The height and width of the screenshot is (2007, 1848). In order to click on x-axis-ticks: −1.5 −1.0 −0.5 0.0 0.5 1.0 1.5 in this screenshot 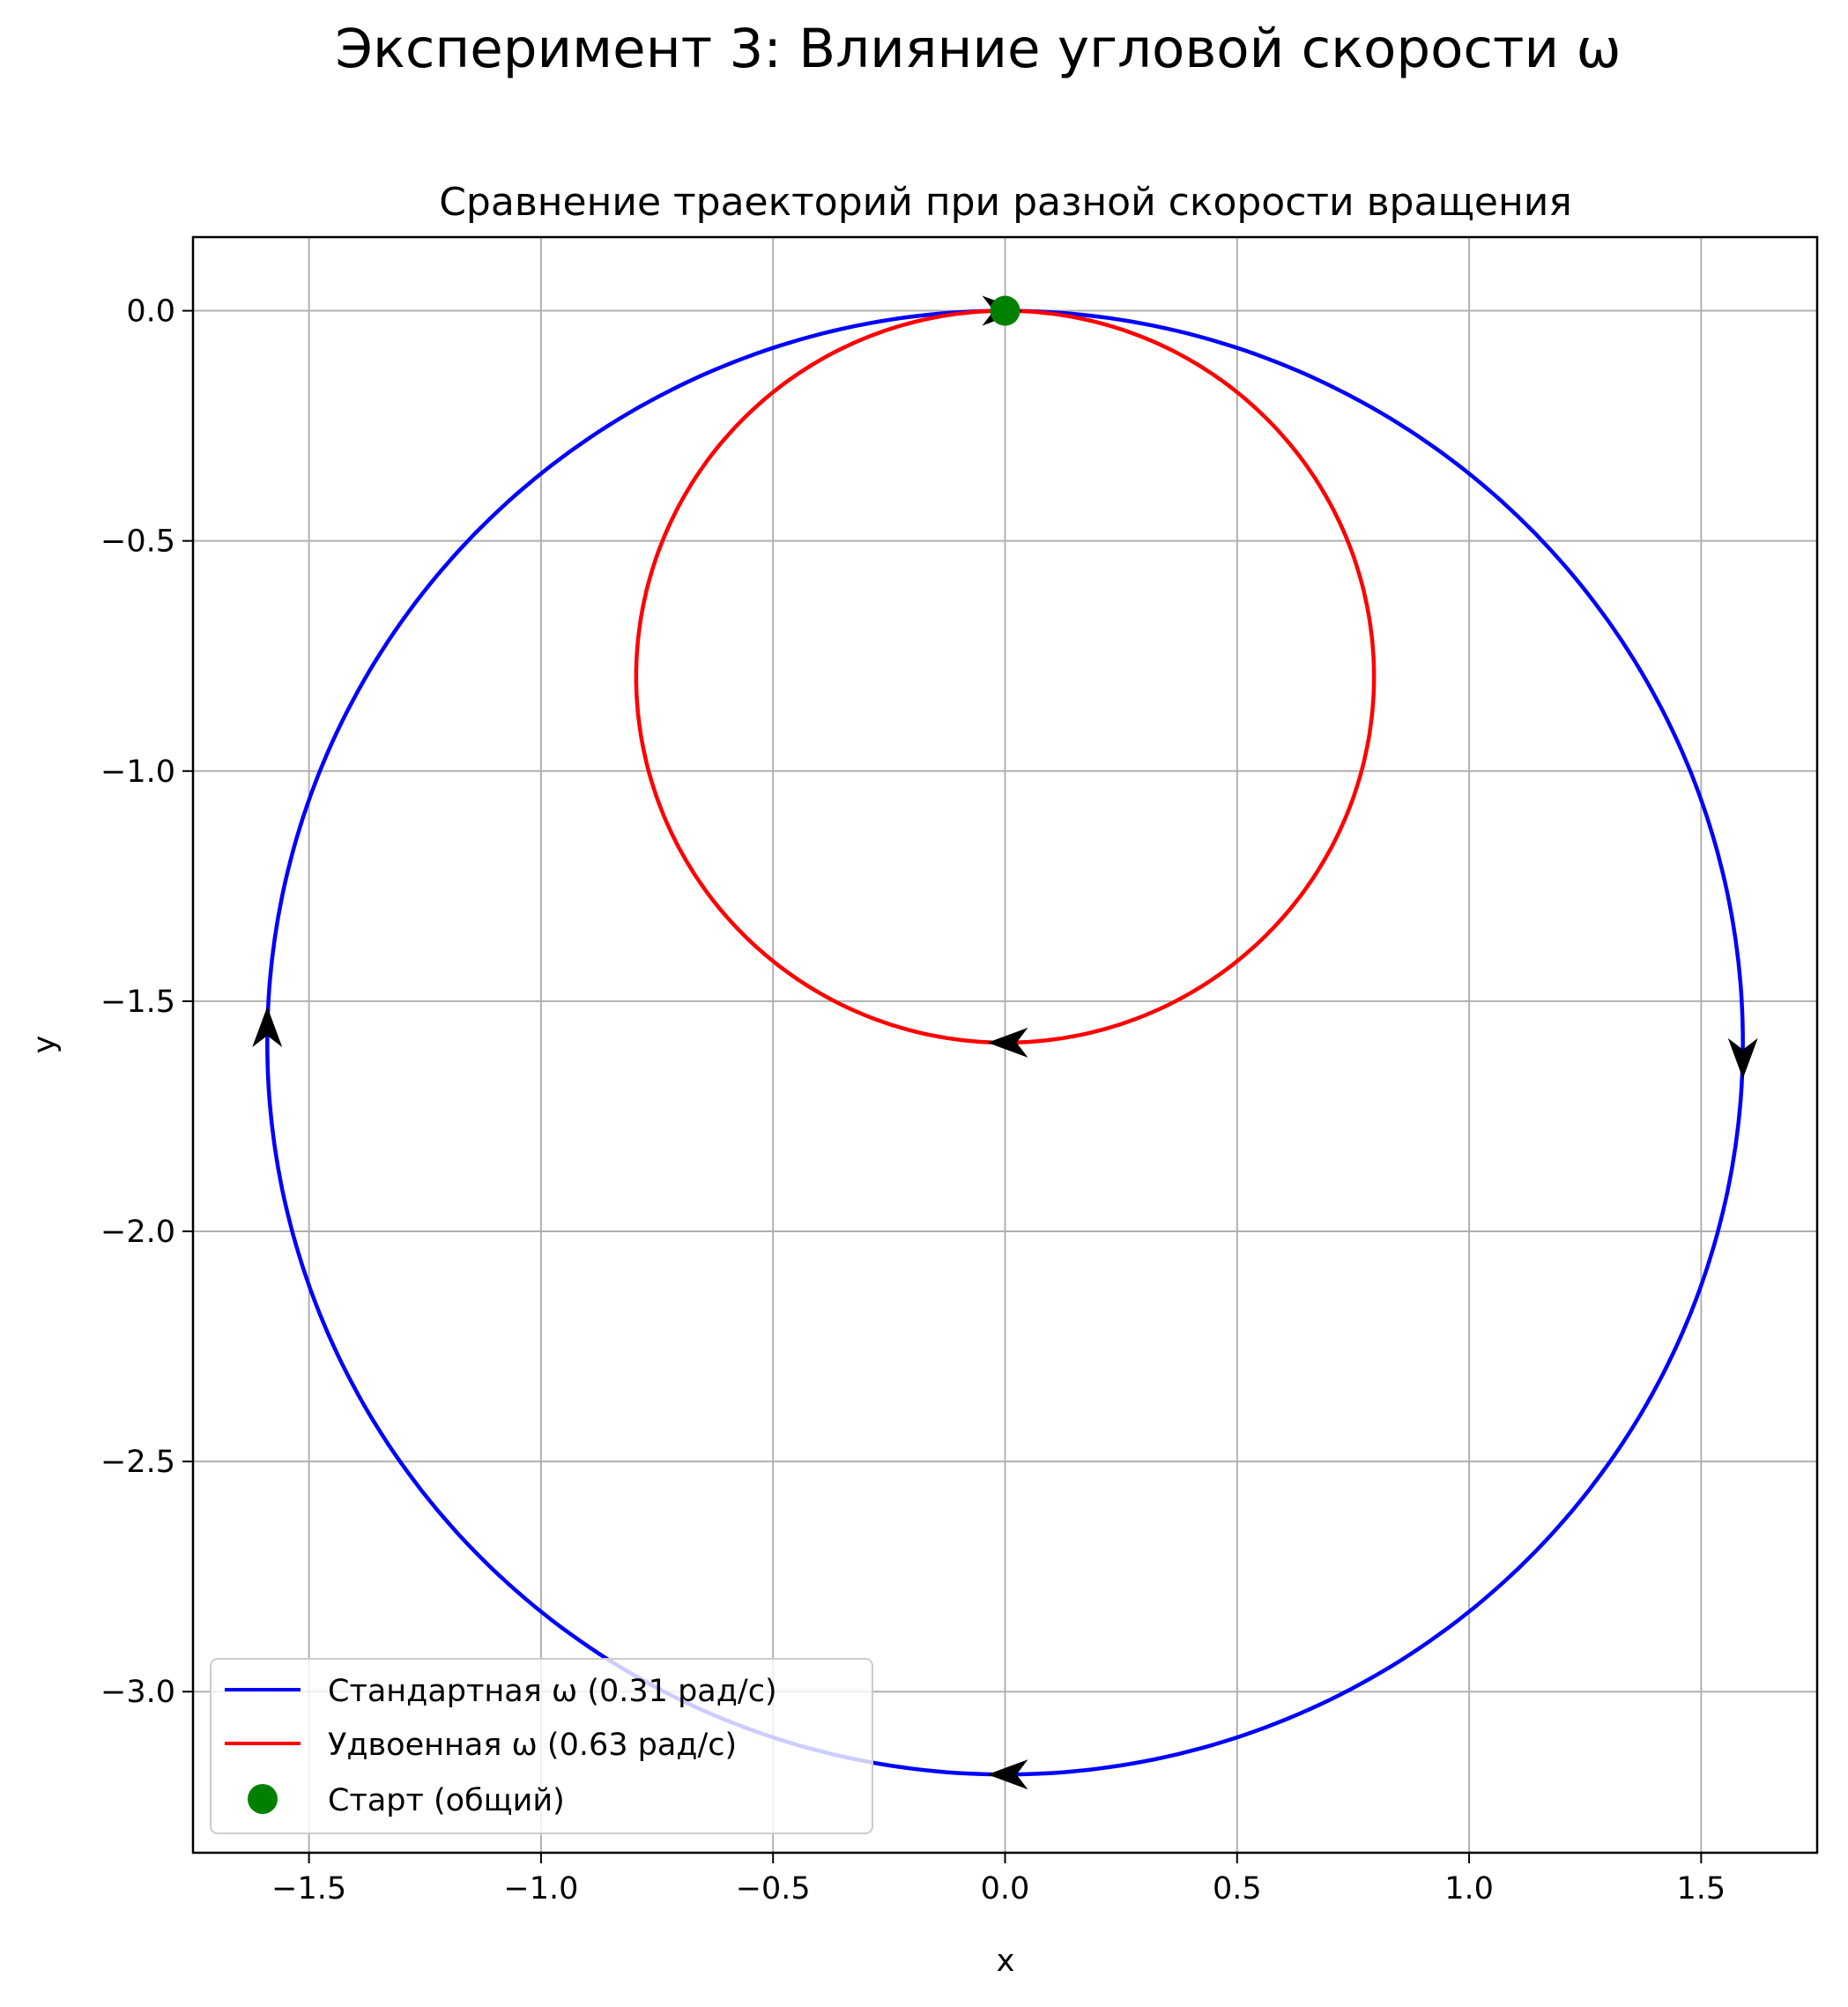, I will do `click(999, 1880)`.